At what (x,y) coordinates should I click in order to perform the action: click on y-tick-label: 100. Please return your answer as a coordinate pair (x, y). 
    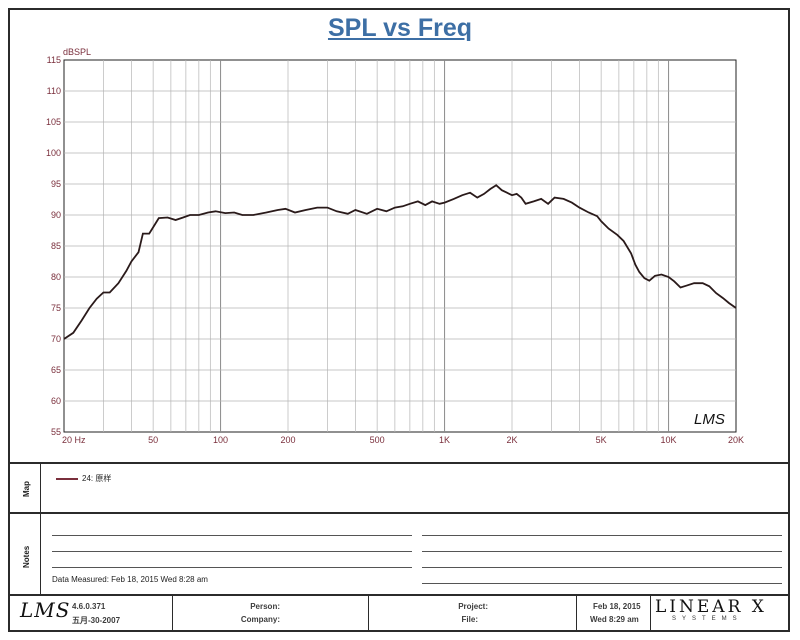
    Looking at the image, I should click on (53, 153).